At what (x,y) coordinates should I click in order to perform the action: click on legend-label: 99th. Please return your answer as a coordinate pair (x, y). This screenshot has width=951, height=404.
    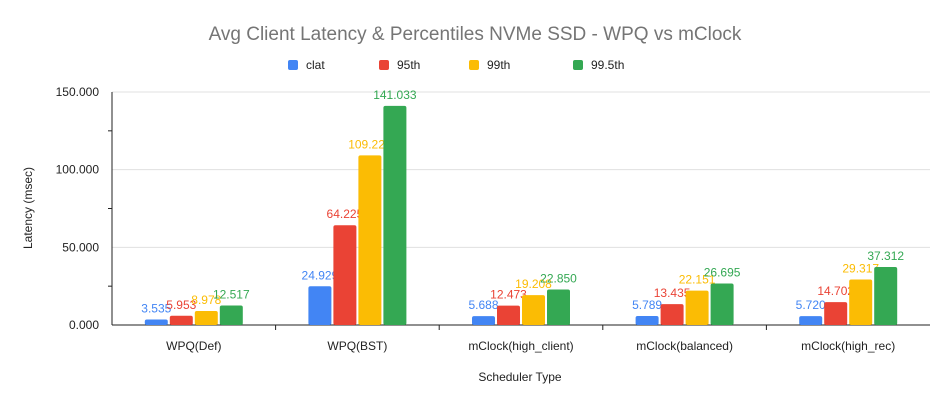
    Looking at the image, I should click on (498, 65).